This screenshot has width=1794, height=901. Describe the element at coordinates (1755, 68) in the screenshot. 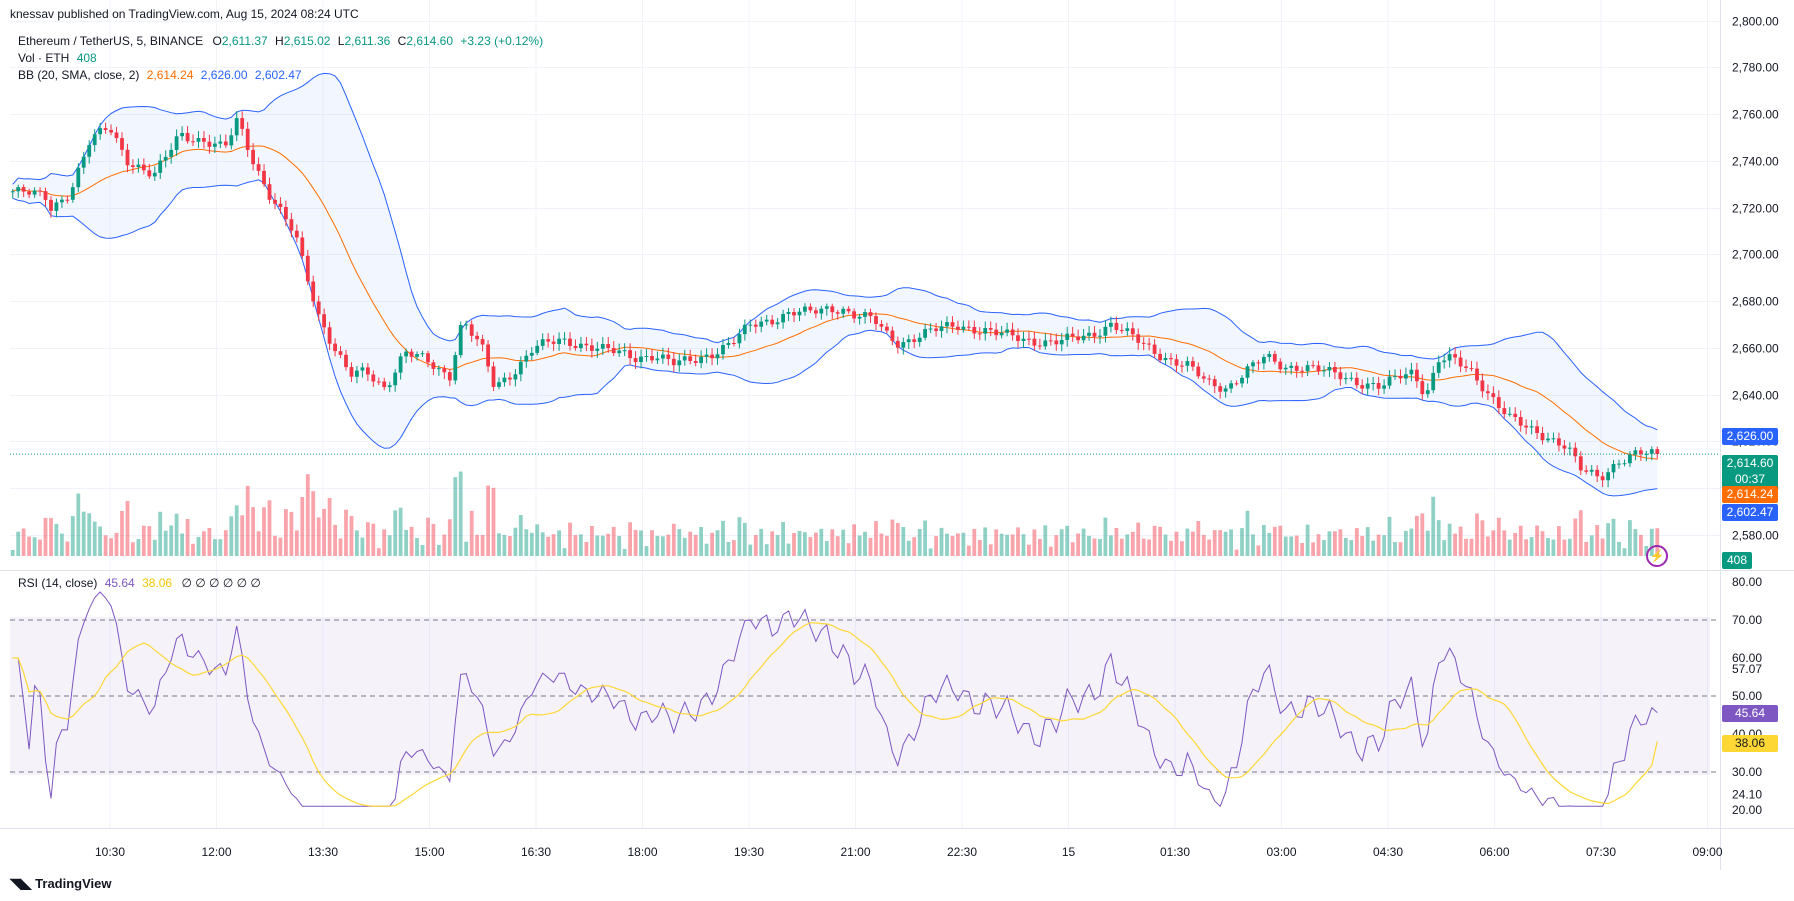

I see `price-tick-label: 2,780.00` at that location.